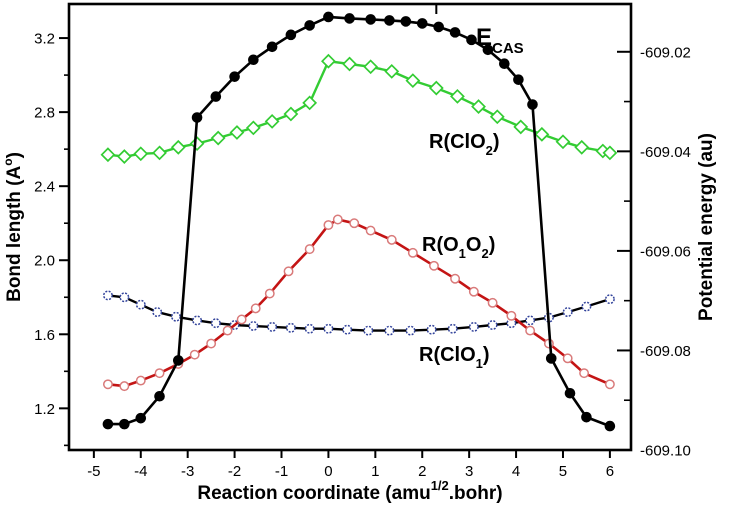  Describe the element at coordinates (281, 471) in the screenshot. I see `x-tick-label: -1` at that location.